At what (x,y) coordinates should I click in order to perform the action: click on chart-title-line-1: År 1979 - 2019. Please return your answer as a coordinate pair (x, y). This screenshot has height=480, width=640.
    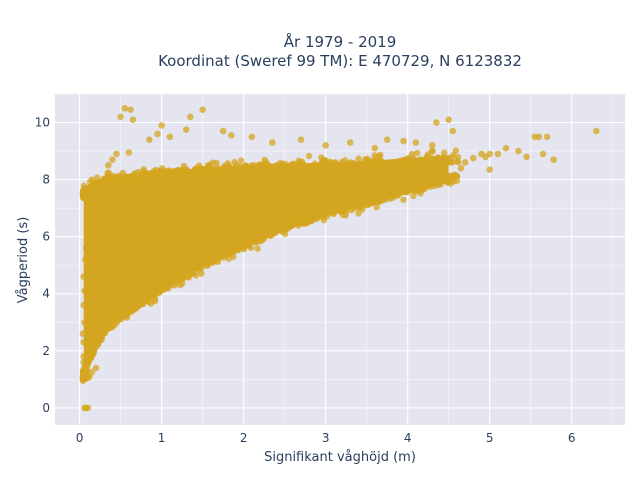
    Looking at the image, I should click on (340, 41).